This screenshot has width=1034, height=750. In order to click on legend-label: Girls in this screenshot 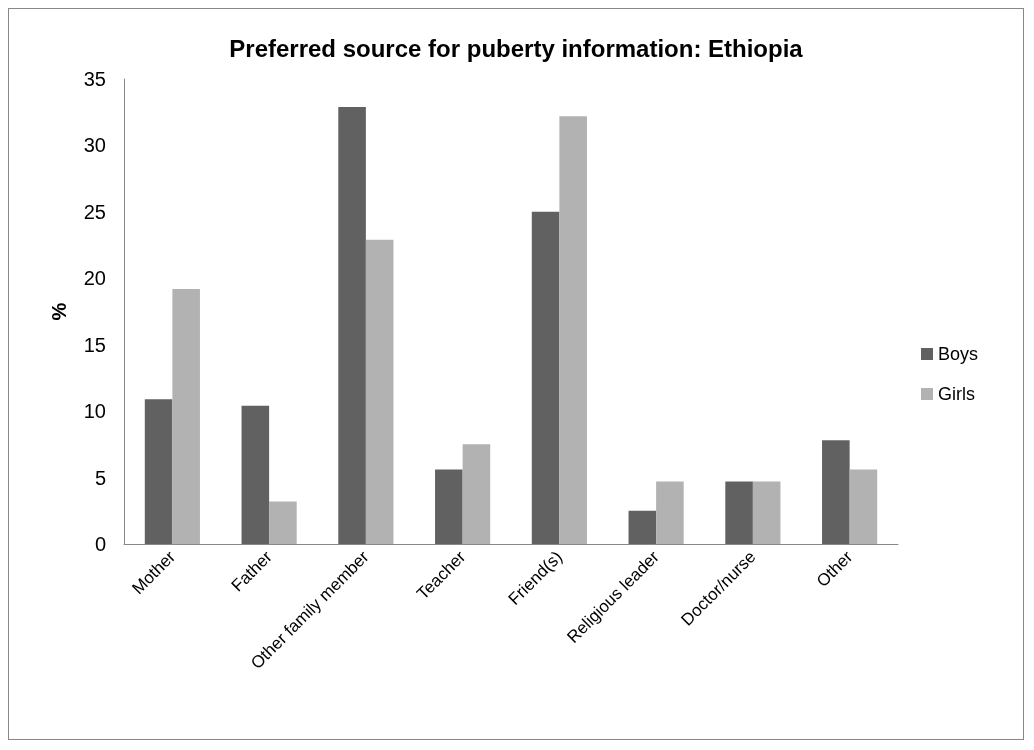, I will do `click(956, 394)`.